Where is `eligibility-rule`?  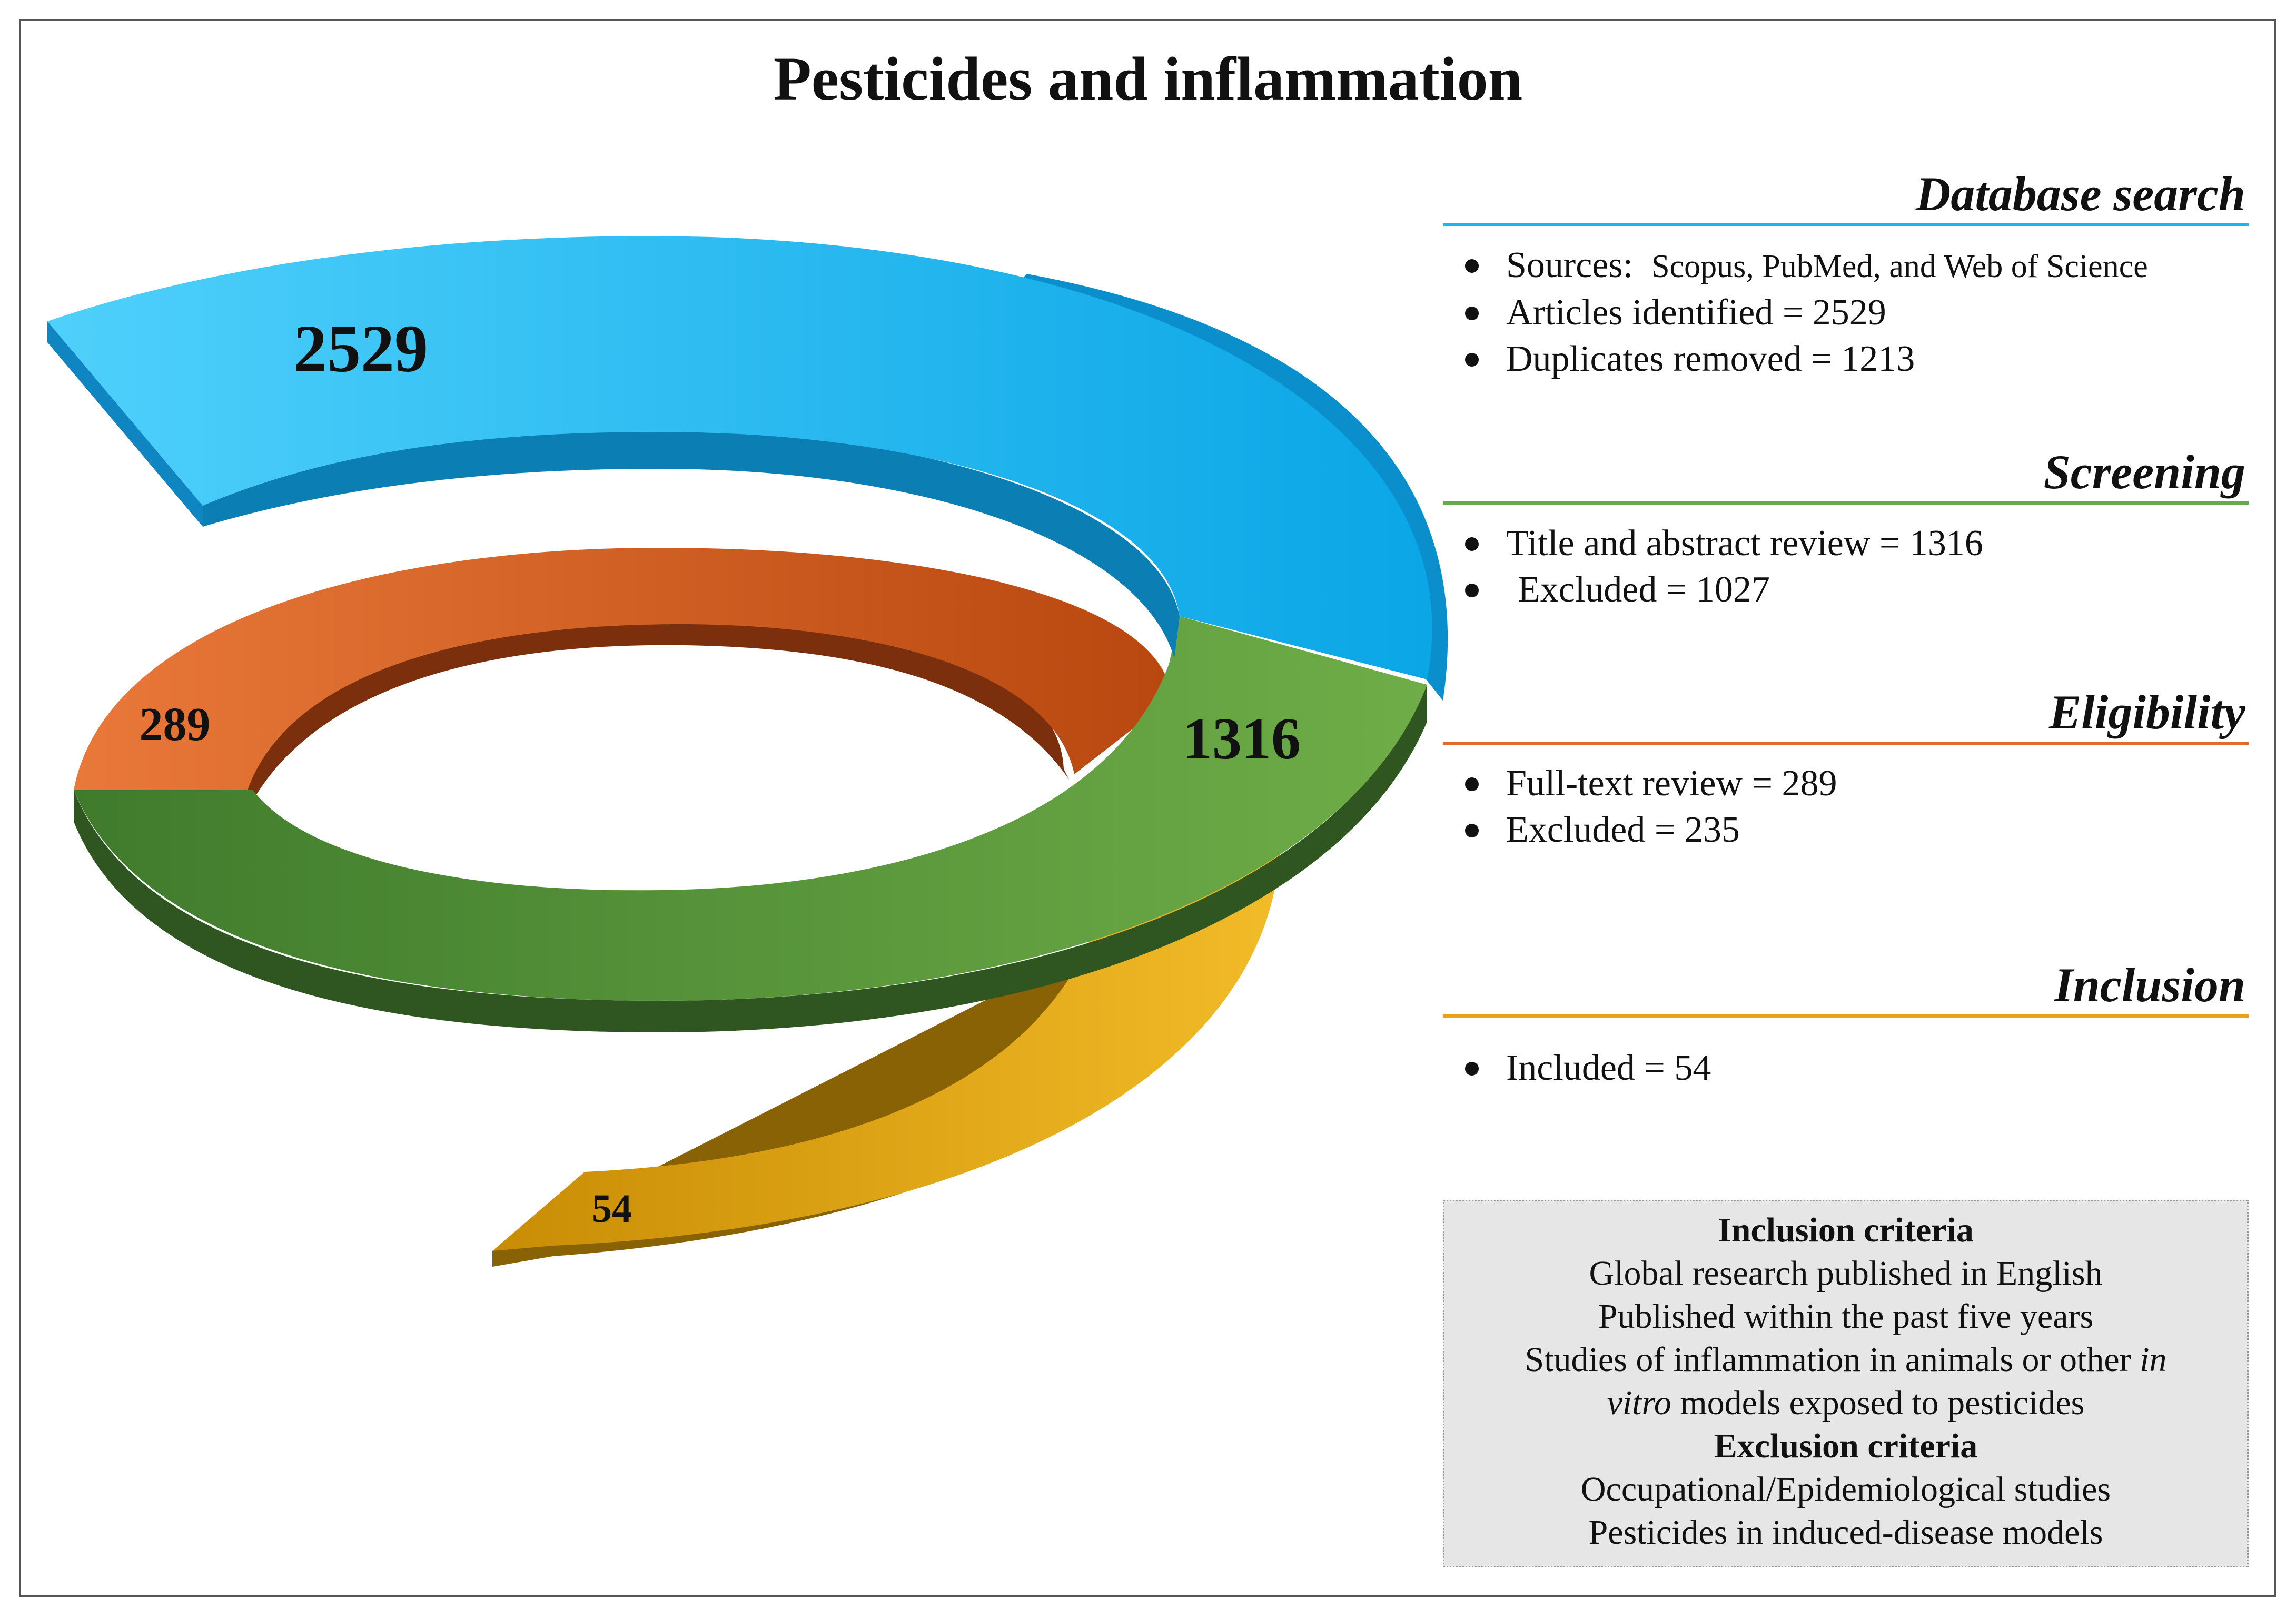
eligibility-rule is located at coordinates (1846, 743).